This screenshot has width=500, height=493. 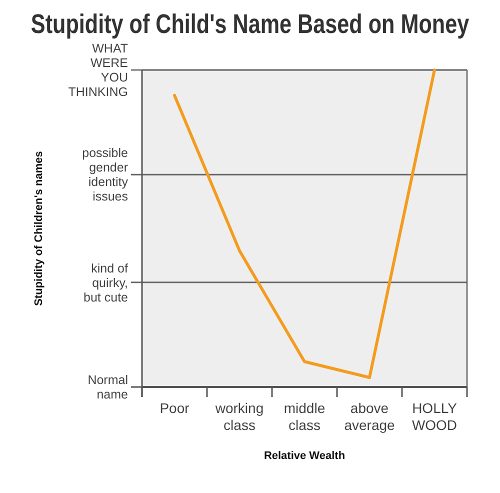 I want to click on ref-line-label: WHAT WERE YOU THINKING, so click(x=98, y=71).